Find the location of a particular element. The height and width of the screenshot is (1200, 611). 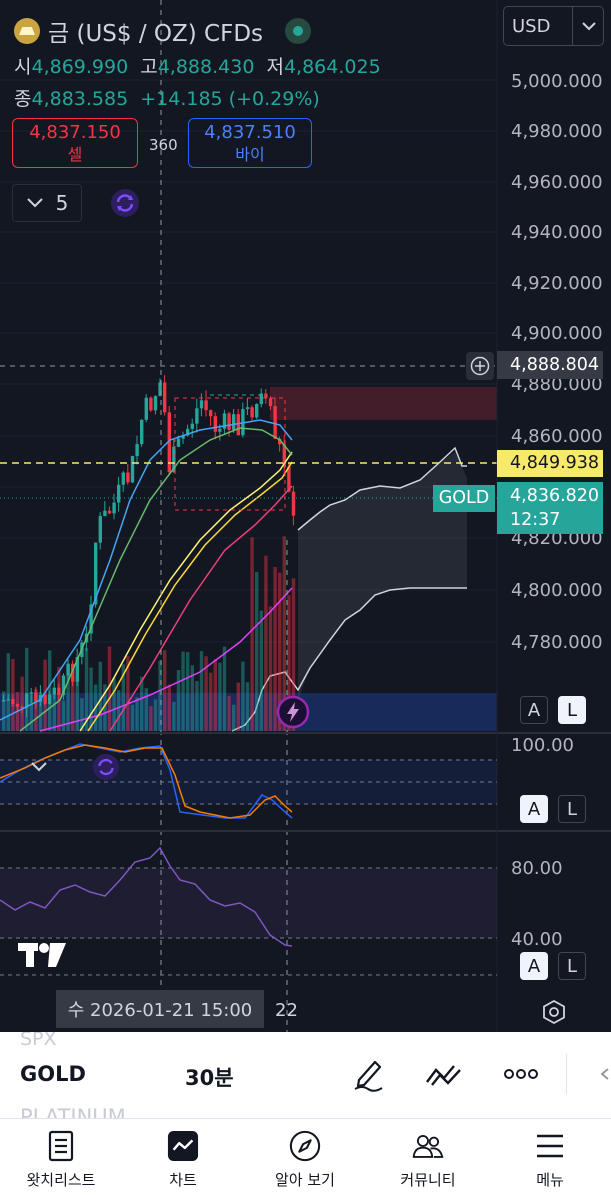

chart-icon is located at coordinates (183, 1146).